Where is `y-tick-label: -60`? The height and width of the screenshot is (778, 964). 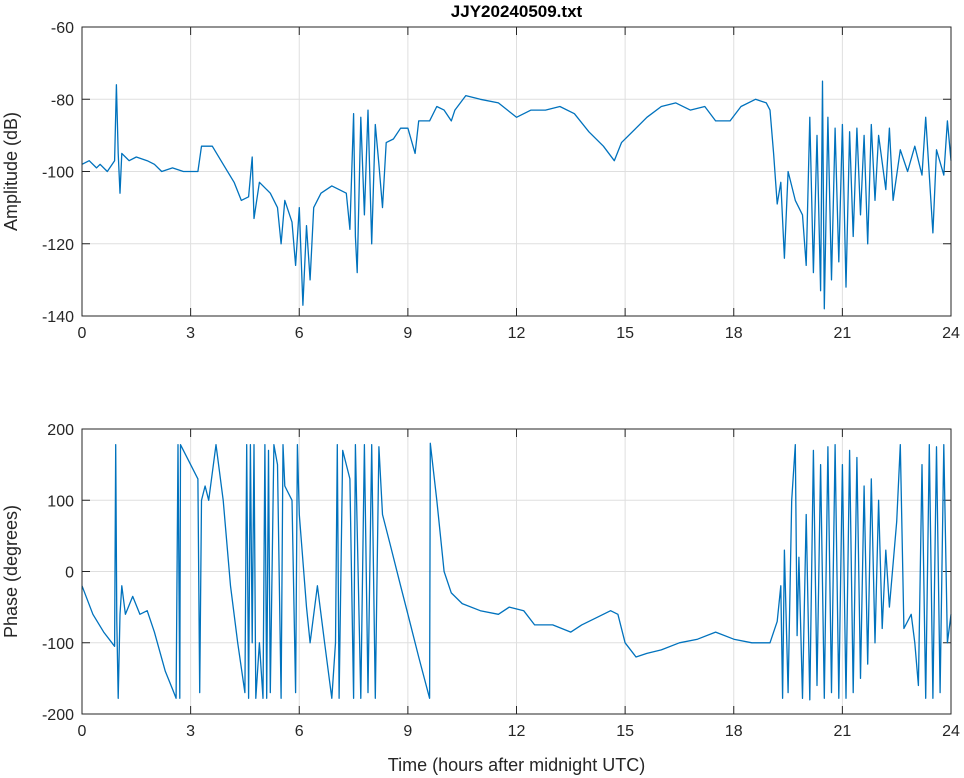 y-tick-label: -60 is located at coordinates (62, 28).